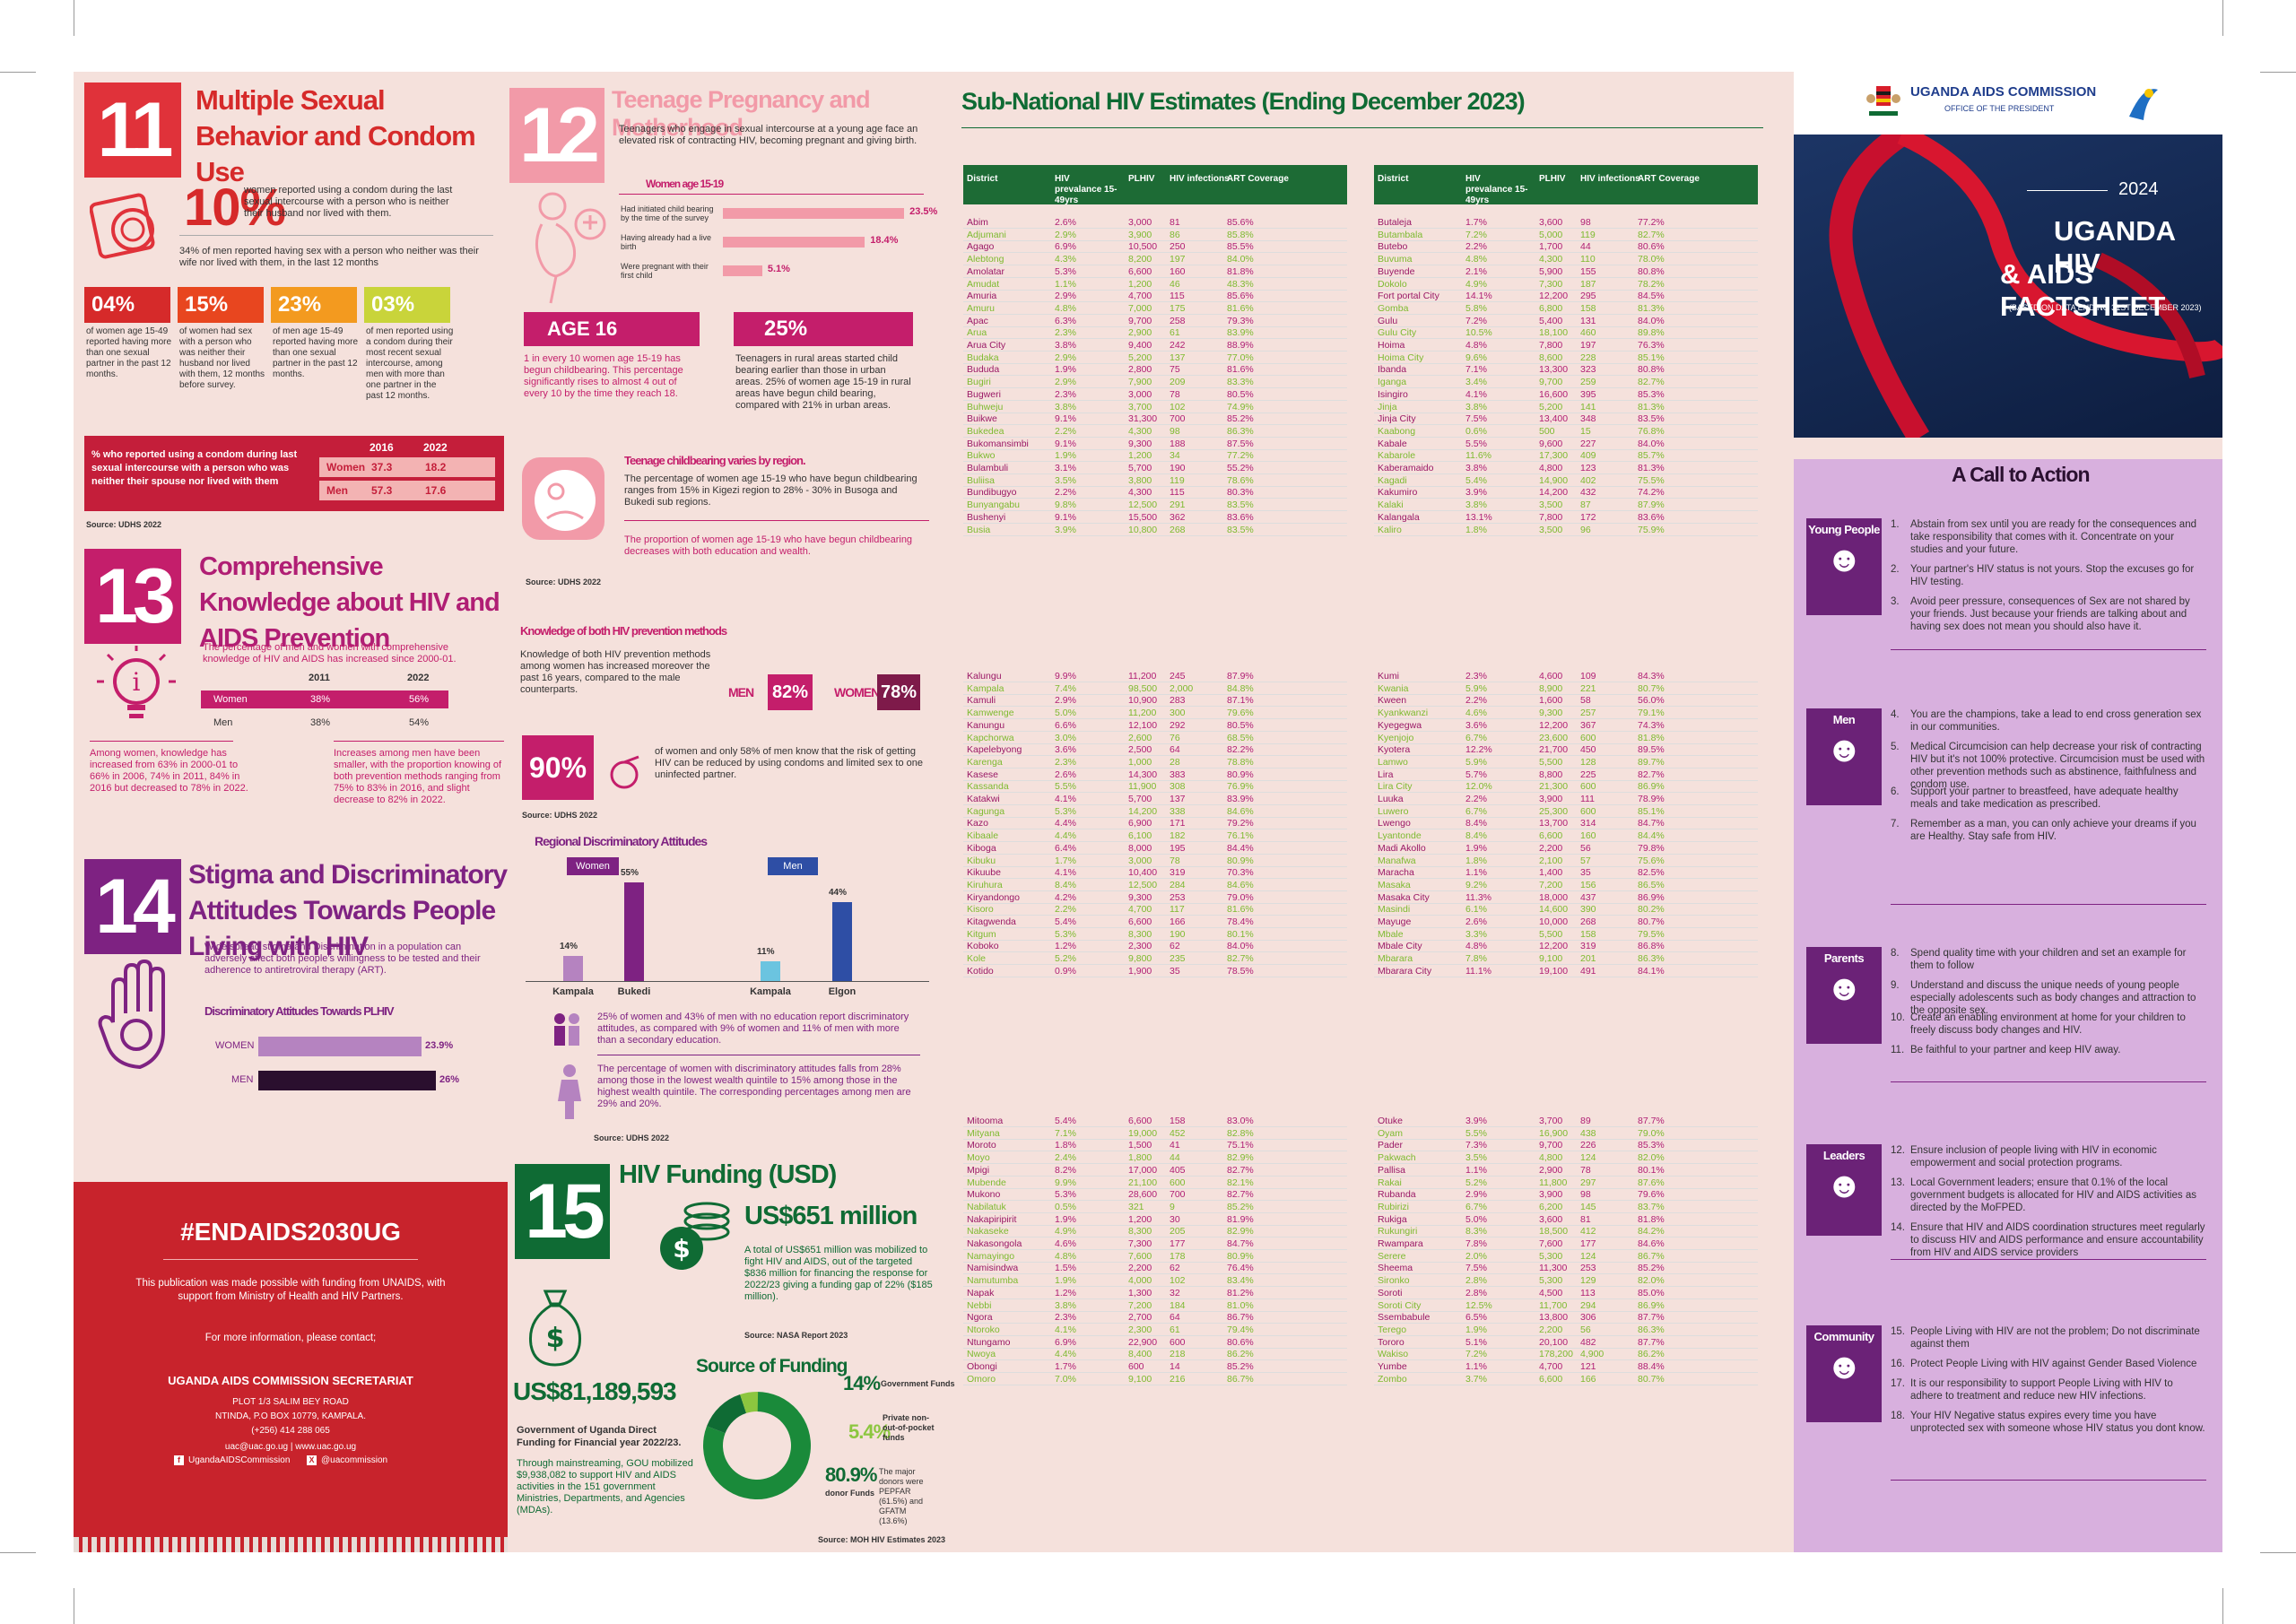  What do you see at coordinates (569, 1091) in the screenshot?
I see `woman-icon` at bounding box center [569, 1091].